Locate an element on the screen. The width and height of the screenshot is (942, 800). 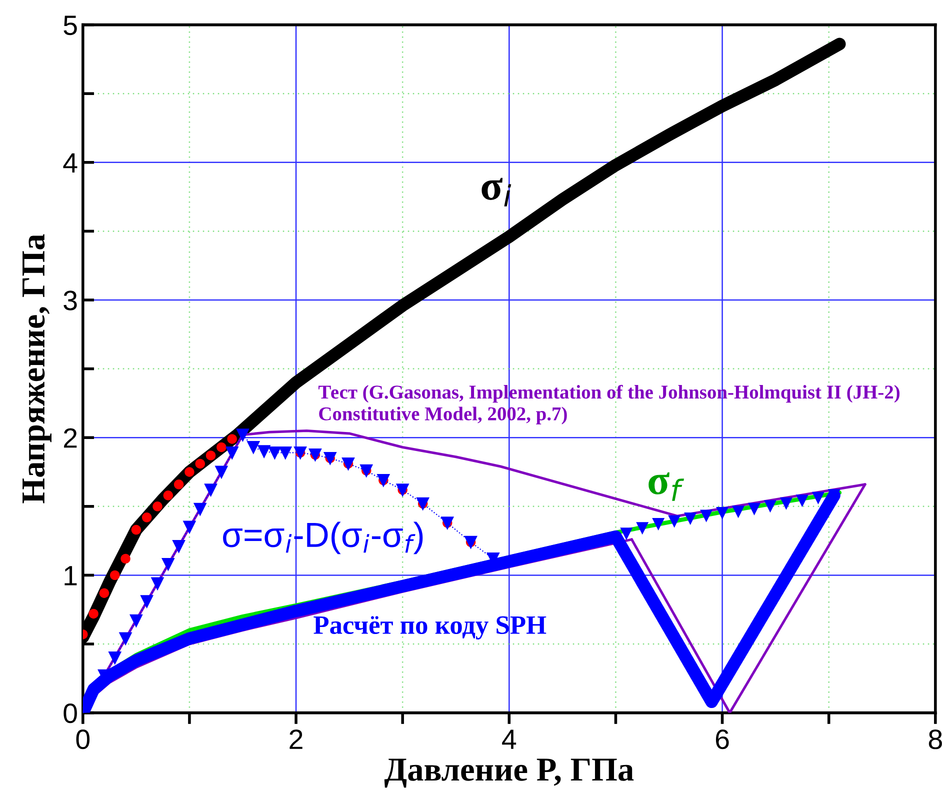
x-tick-label: 8 is located at coordinates (935, 740).